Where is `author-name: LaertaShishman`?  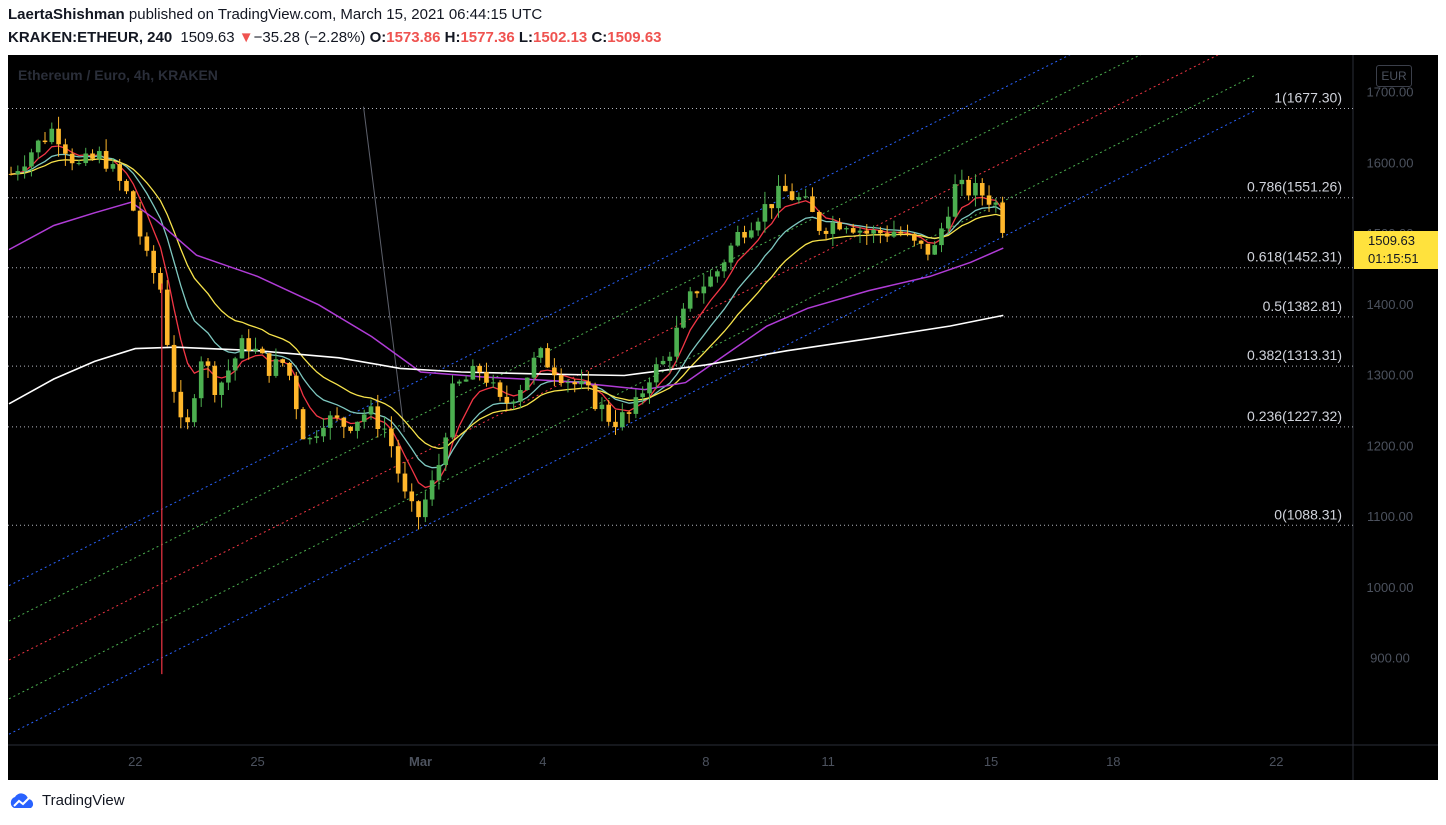 author-name: LaertaShishman is located at coordinates (66, 14).